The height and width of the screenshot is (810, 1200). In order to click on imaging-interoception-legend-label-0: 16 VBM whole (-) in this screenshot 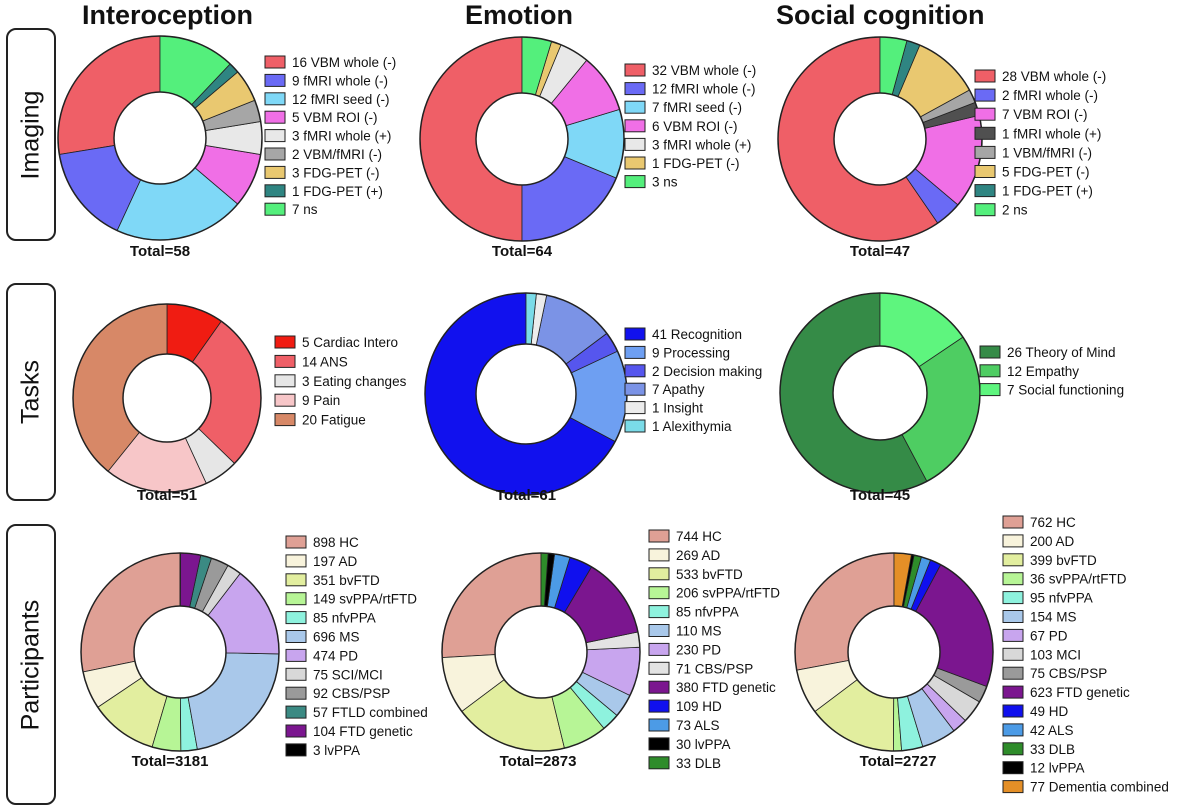, I will do `click(344, 62)`.